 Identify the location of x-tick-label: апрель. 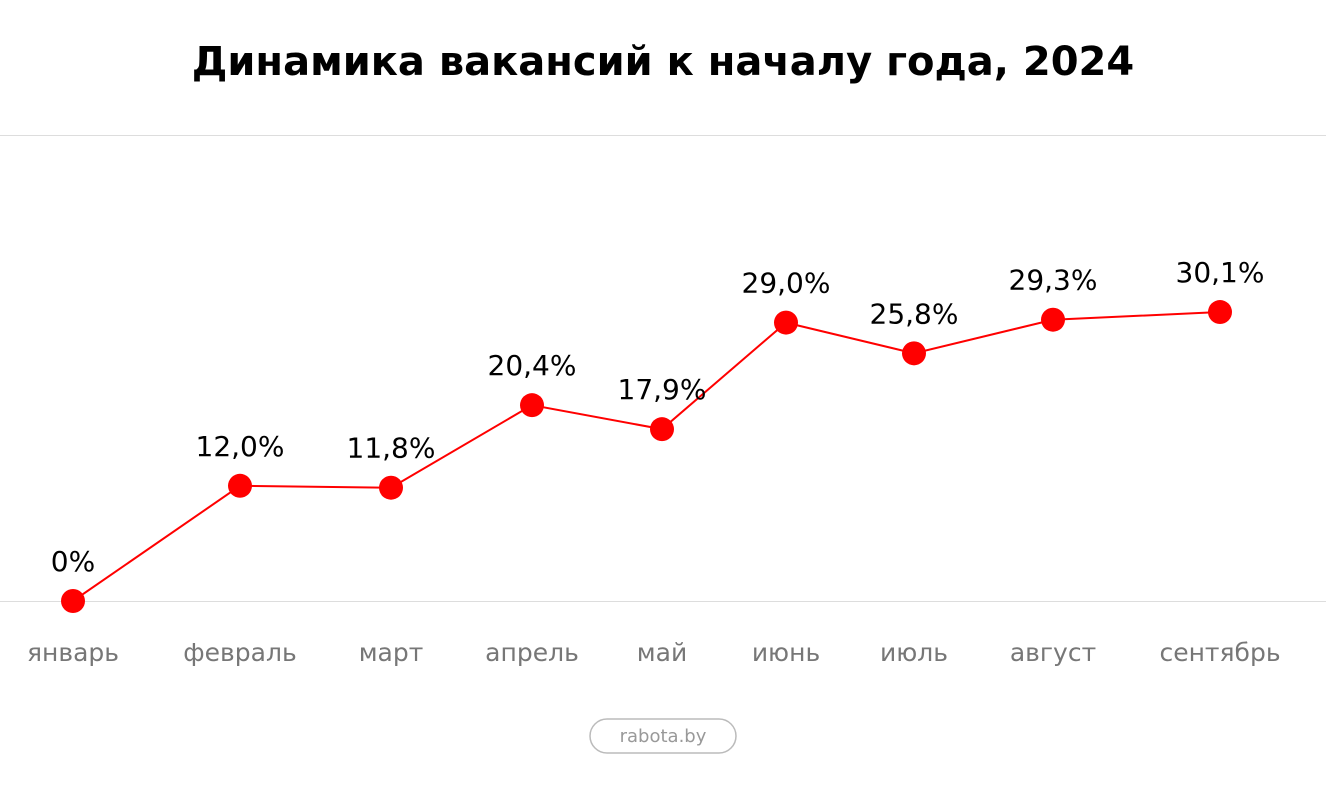
(532, 652).